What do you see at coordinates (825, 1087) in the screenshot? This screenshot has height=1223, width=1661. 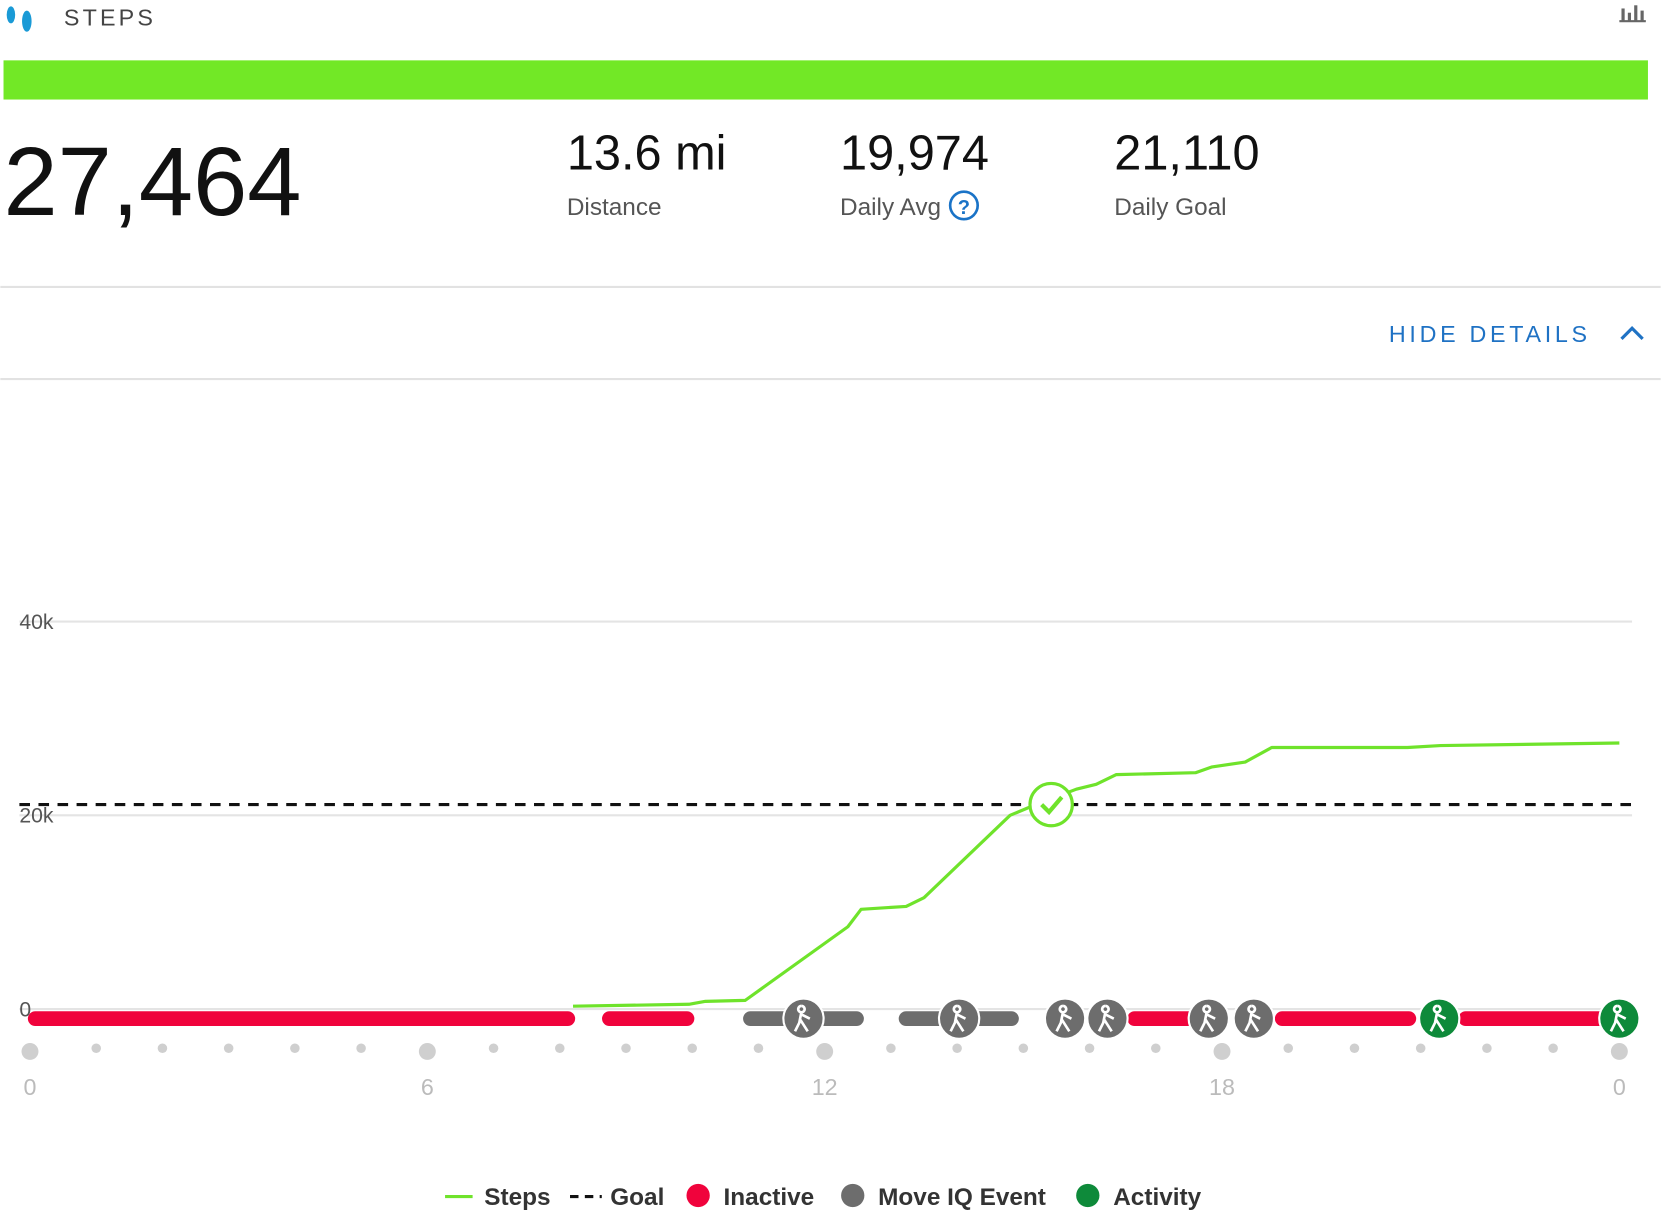 I see `x-tick-label: 12` at bounding box center [825, 1087].